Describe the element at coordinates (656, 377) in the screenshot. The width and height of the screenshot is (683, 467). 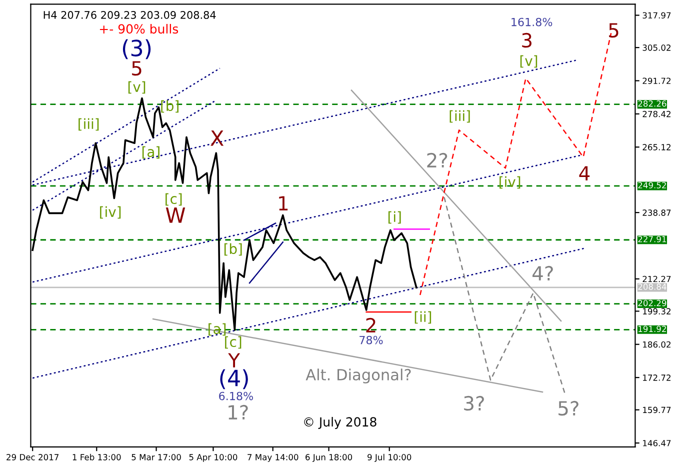
I see `y-tick-label: 172.72` at that location.